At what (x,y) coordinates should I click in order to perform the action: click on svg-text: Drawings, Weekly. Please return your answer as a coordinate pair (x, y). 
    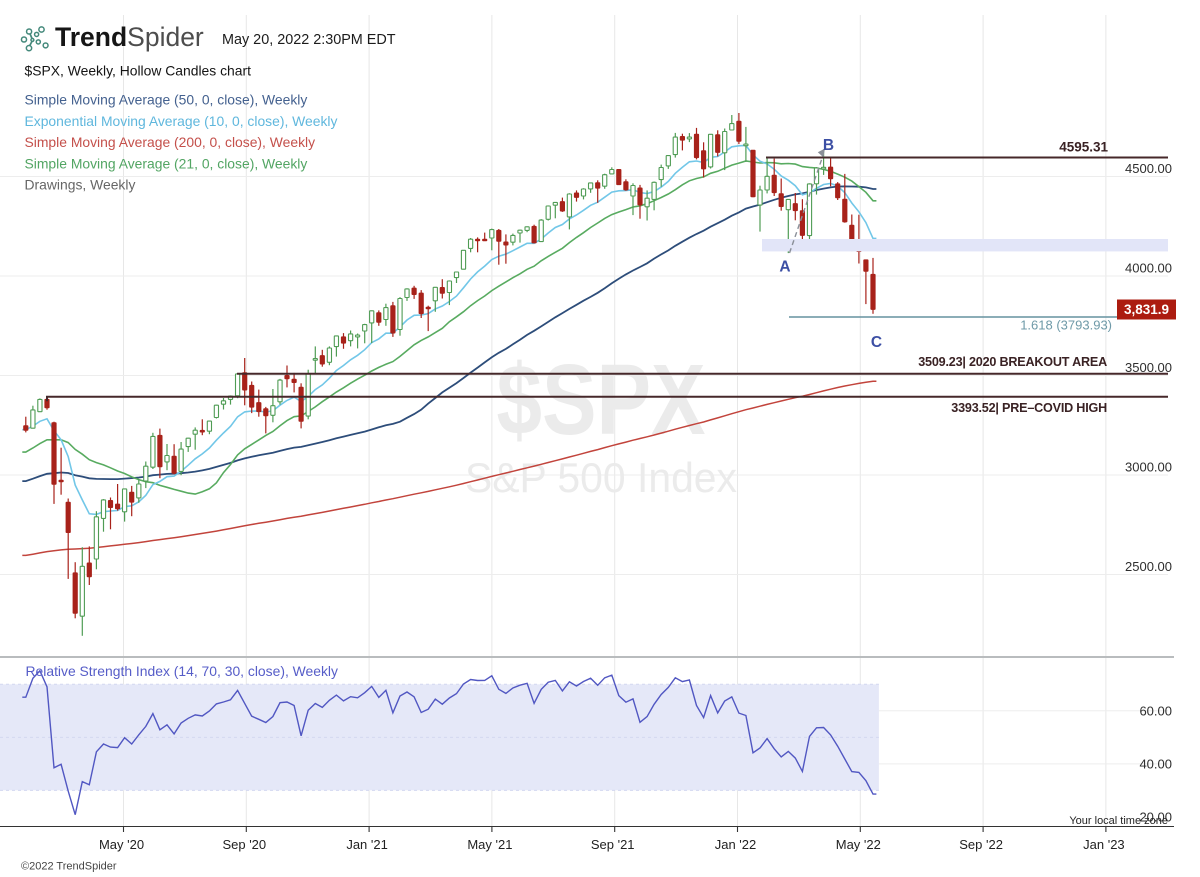
    Looking at the image, I should click on (80, 185).